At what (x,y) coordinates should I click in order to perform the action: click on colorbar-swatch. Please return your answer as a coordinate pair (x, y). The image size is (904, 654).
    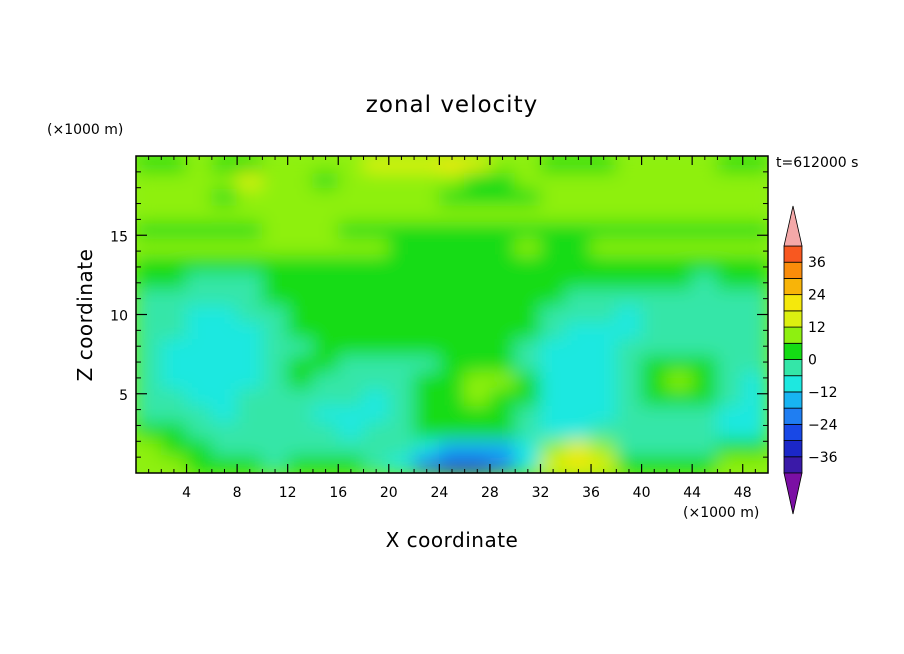
    Looking at the image, I should click on (793, 416).